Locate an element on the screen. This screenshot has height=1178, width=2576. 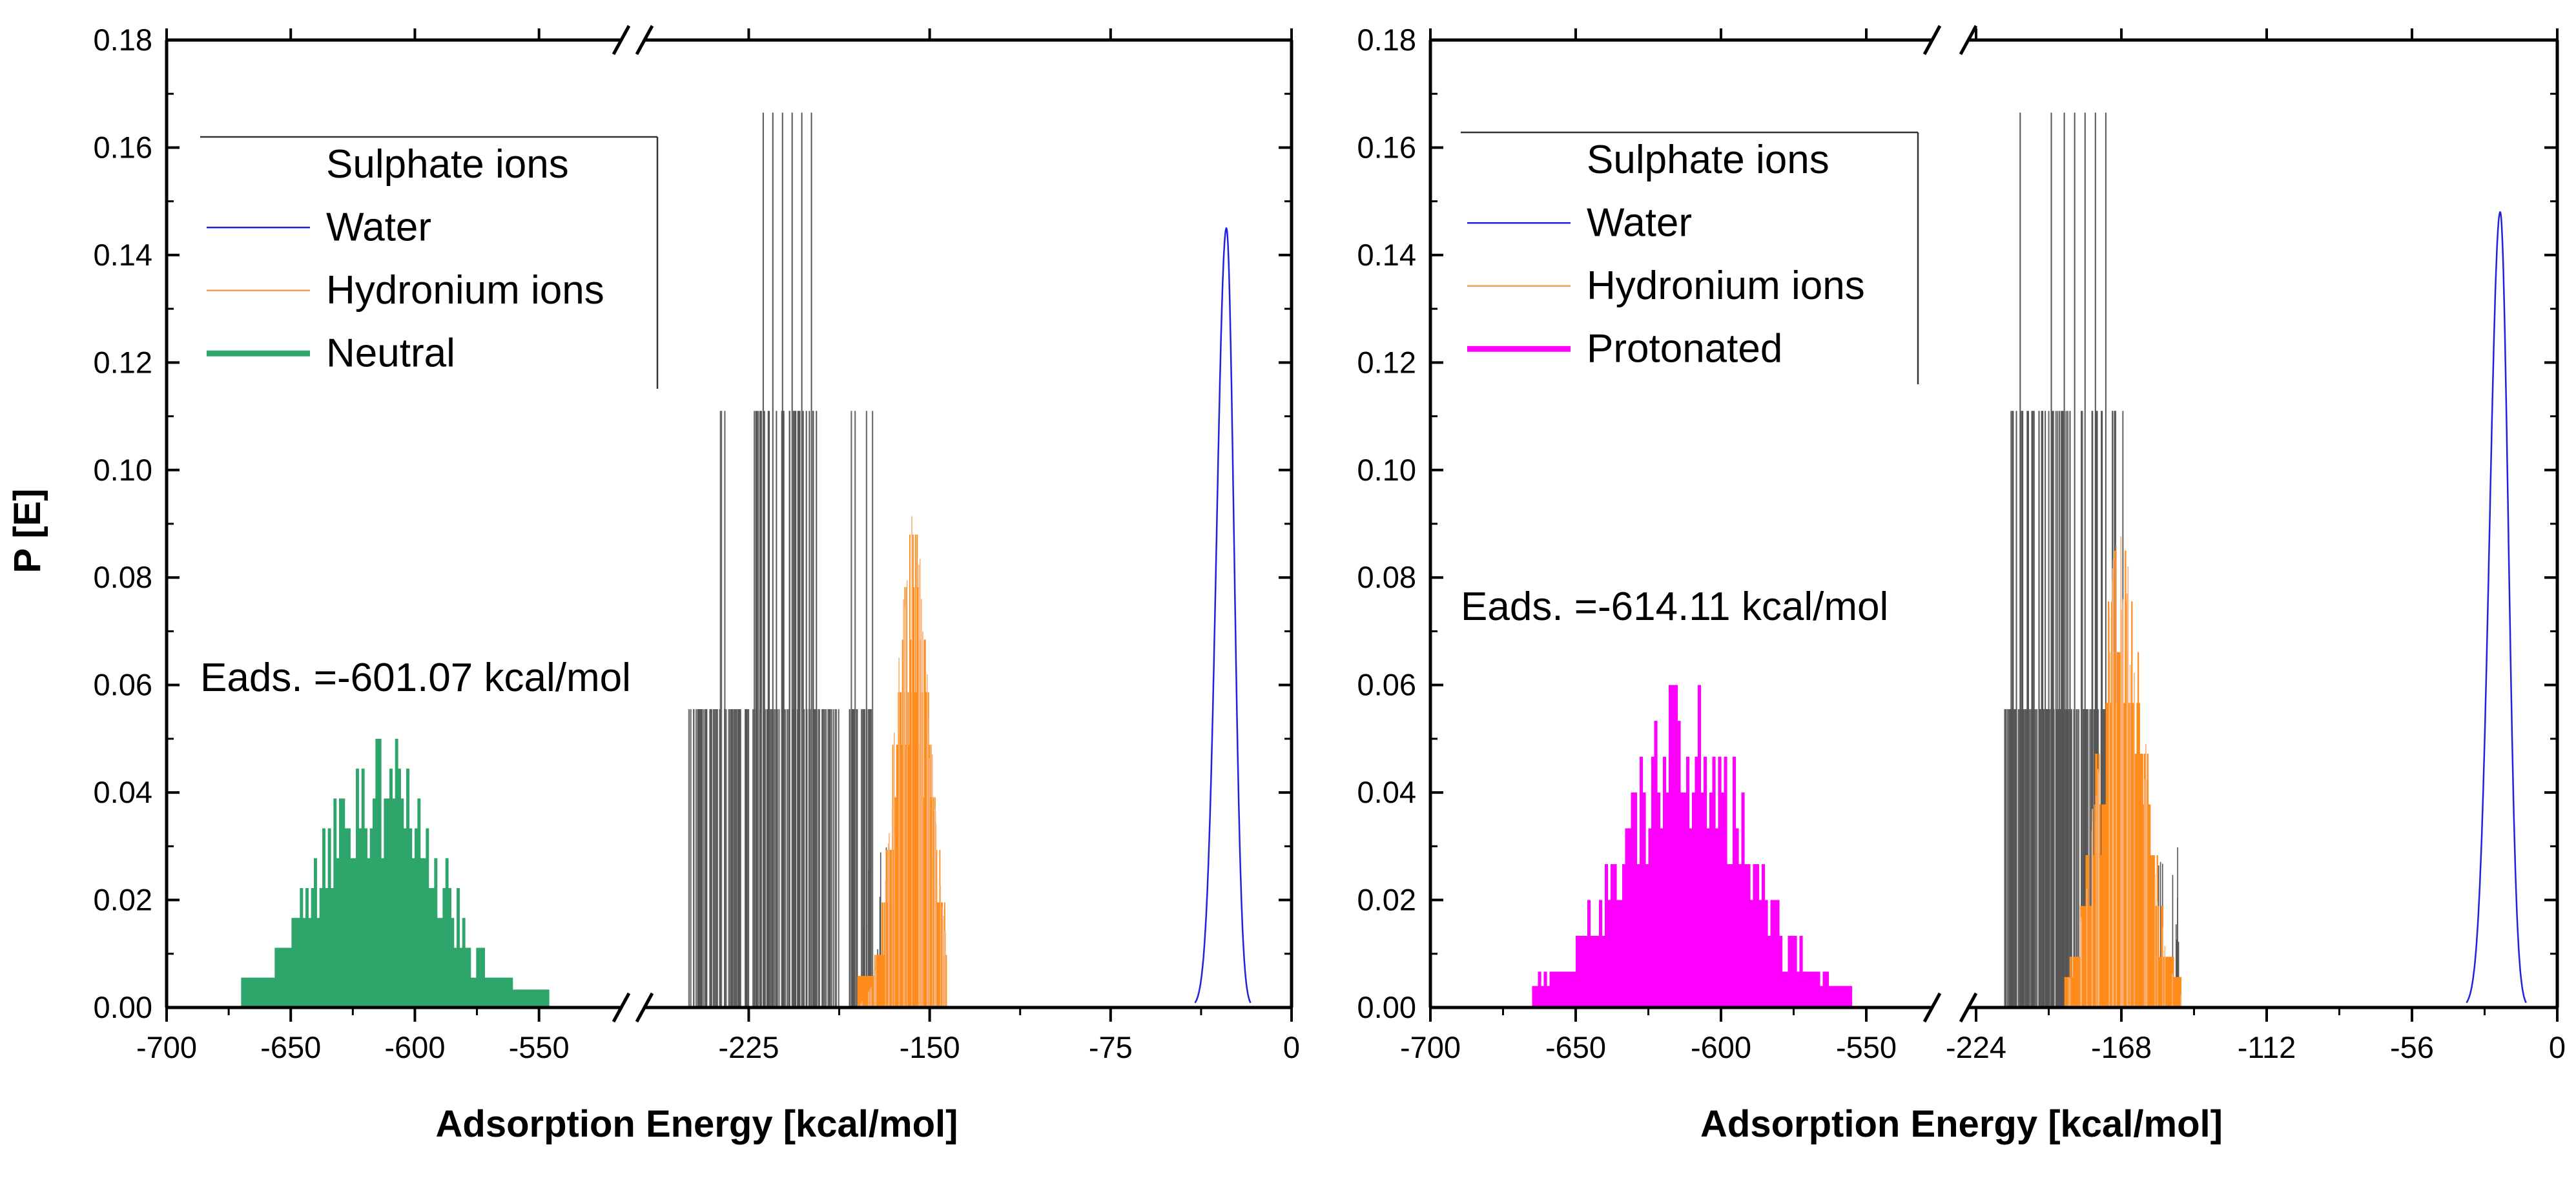
x-tick-label: -600 is located at coordinates (1721, 1047).